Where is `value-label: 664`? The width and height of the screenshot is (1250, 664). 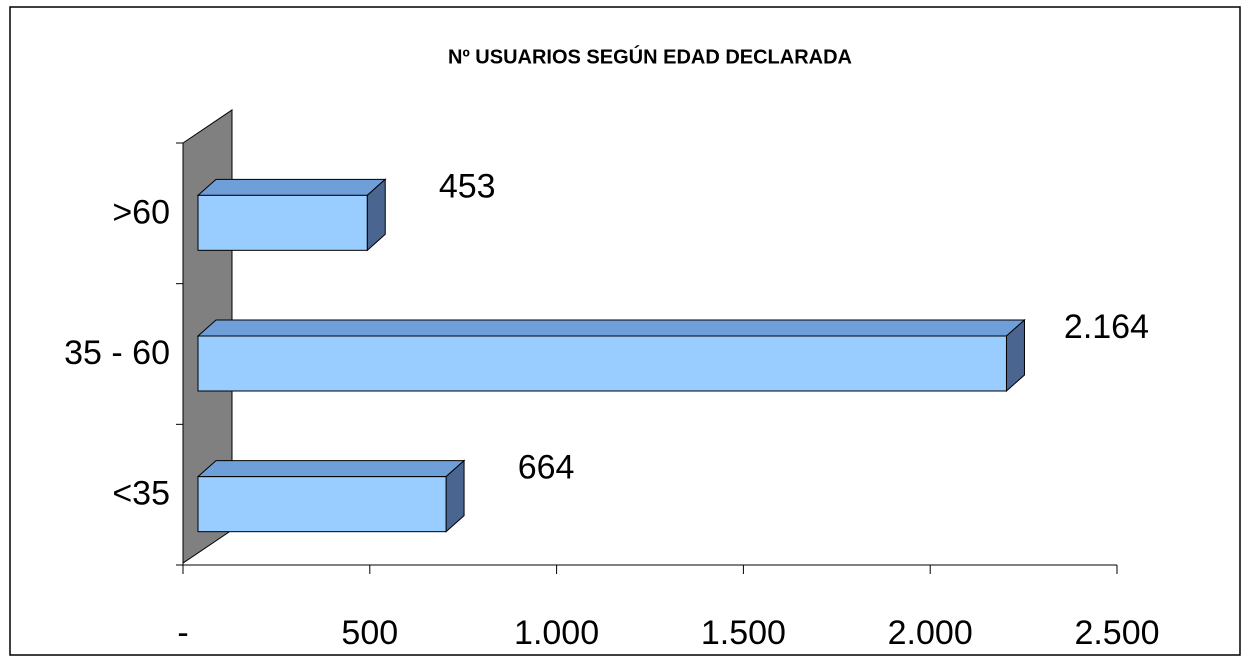 value-label: 664 is located at coordinates (546, 468).